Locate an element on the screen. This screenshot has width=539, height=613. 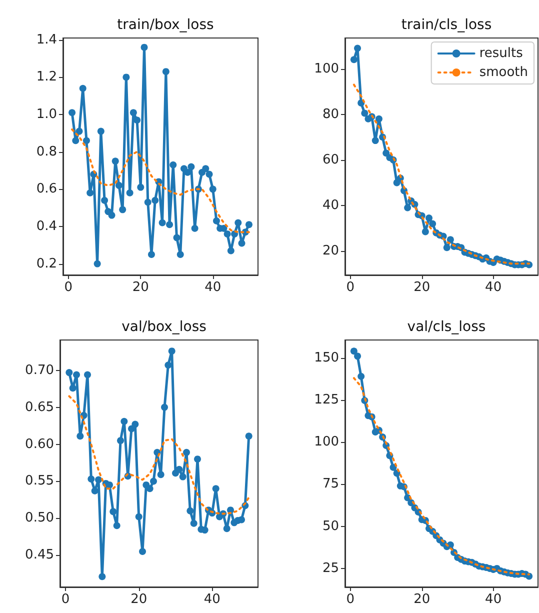
y-tick-label: 1.0 is located at coordinates (46, 114).